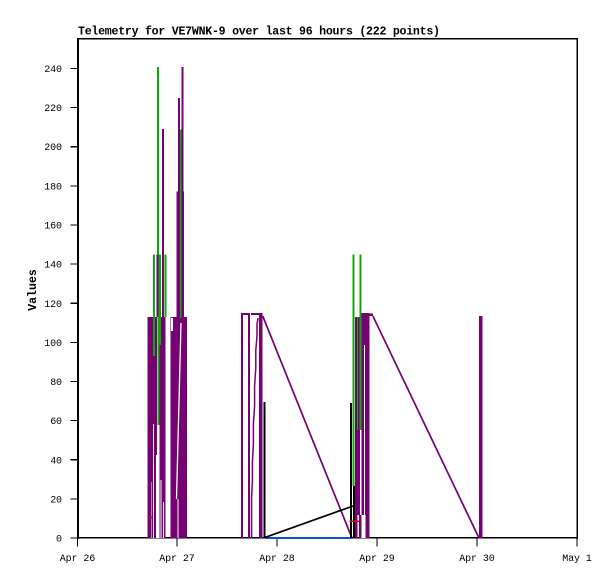  I want to click on svg-text: Apr 27, so click(177, 559).